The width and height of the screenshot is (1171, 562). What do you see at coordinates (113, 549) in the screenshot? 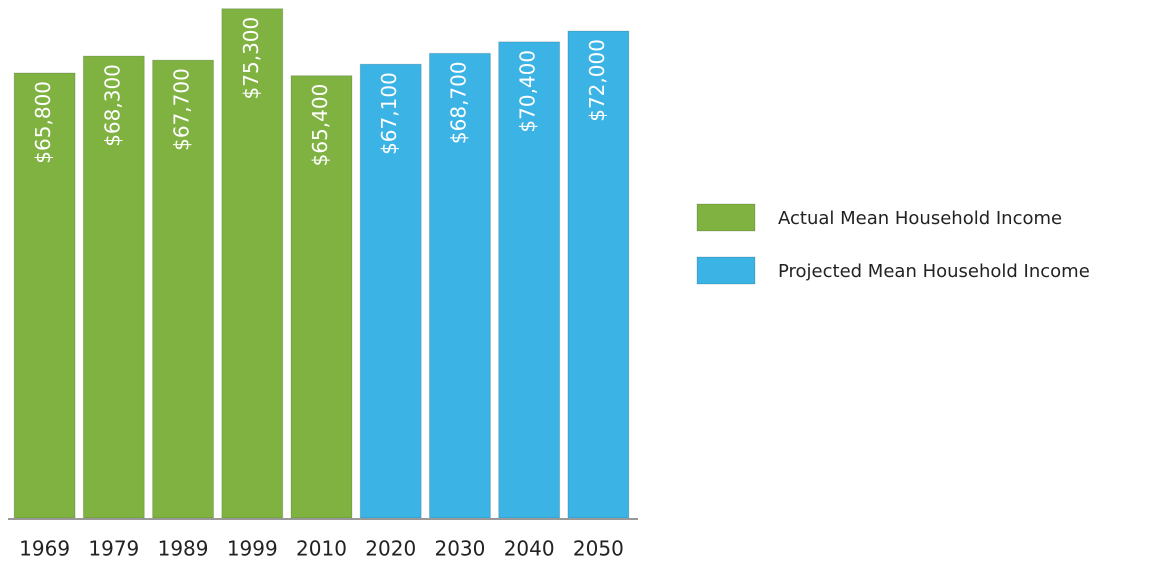
I see `x-tick-label: 1979` at bounding box center [113, 549].